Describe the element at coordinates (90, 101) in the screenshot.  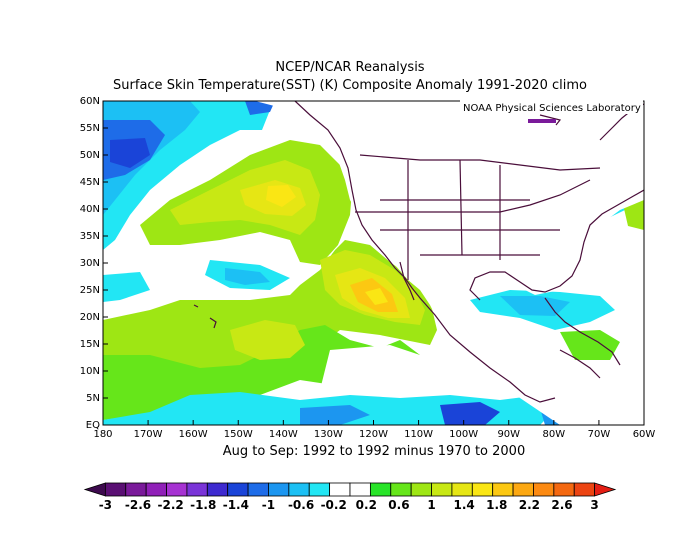
I see `y-tick-label: 60N` at that location.